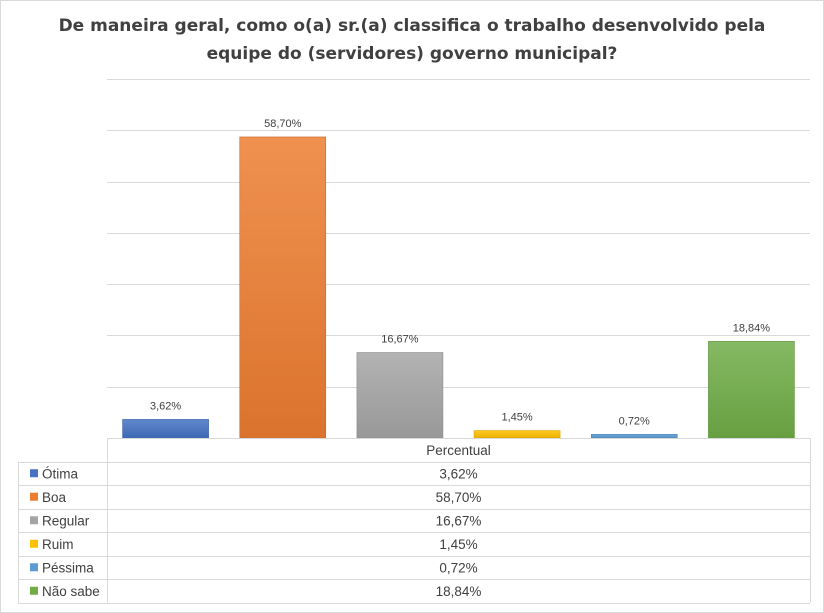  What do you see at coordinates (516, 418) in the screenshot?
I see `data-label-3: 1,45%` at bounding box center [516, 418].